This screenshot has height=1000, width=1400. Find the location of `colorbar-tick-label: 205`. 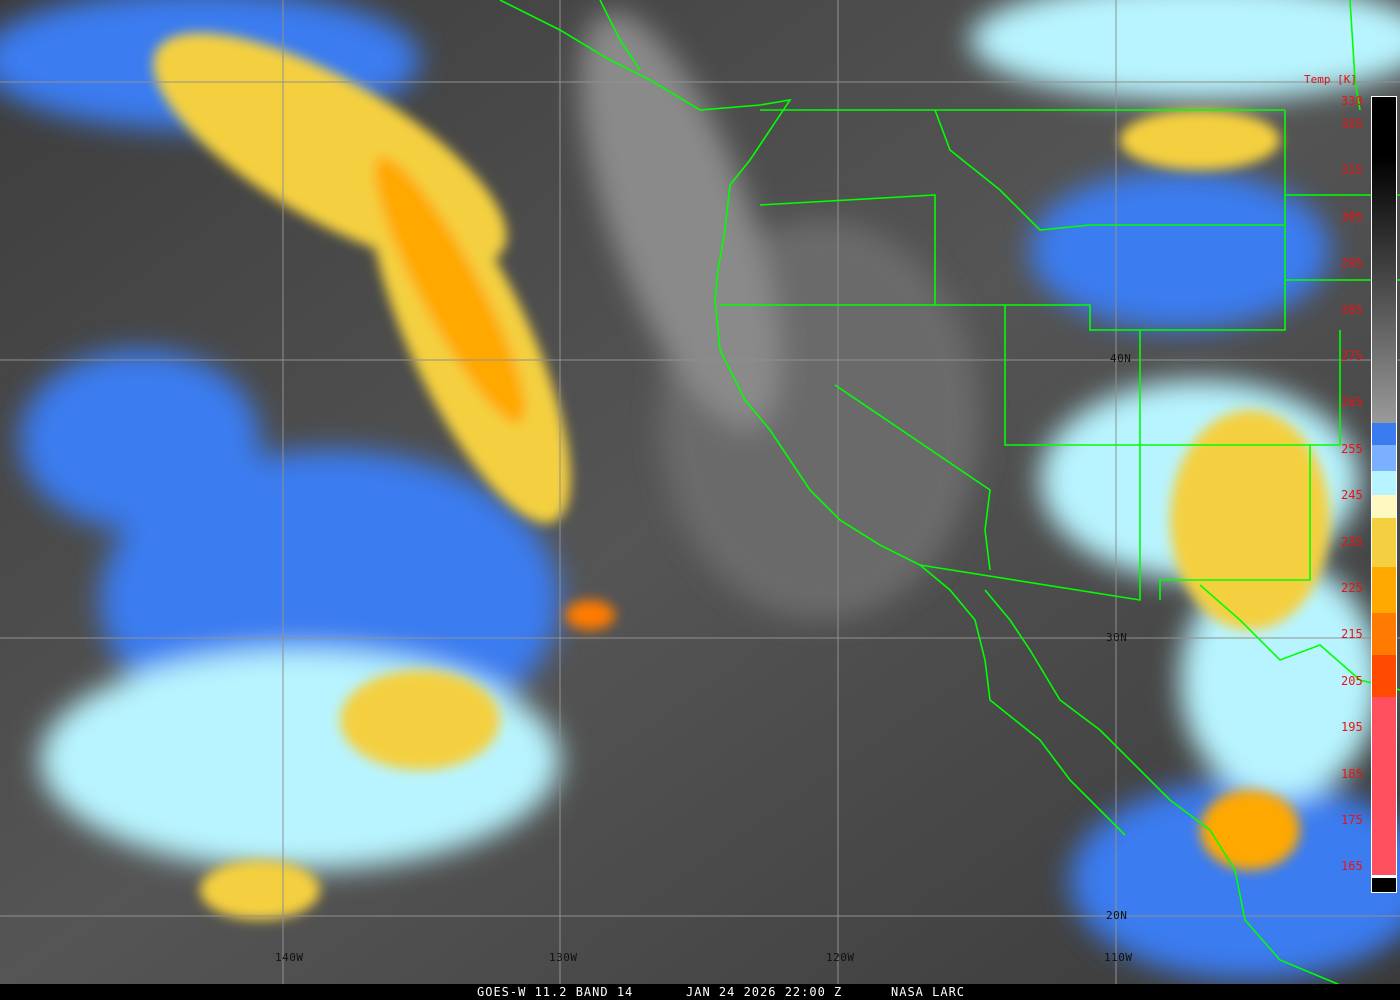

colorbar-tick-label: 205 is located at coordinates (1352, 680).